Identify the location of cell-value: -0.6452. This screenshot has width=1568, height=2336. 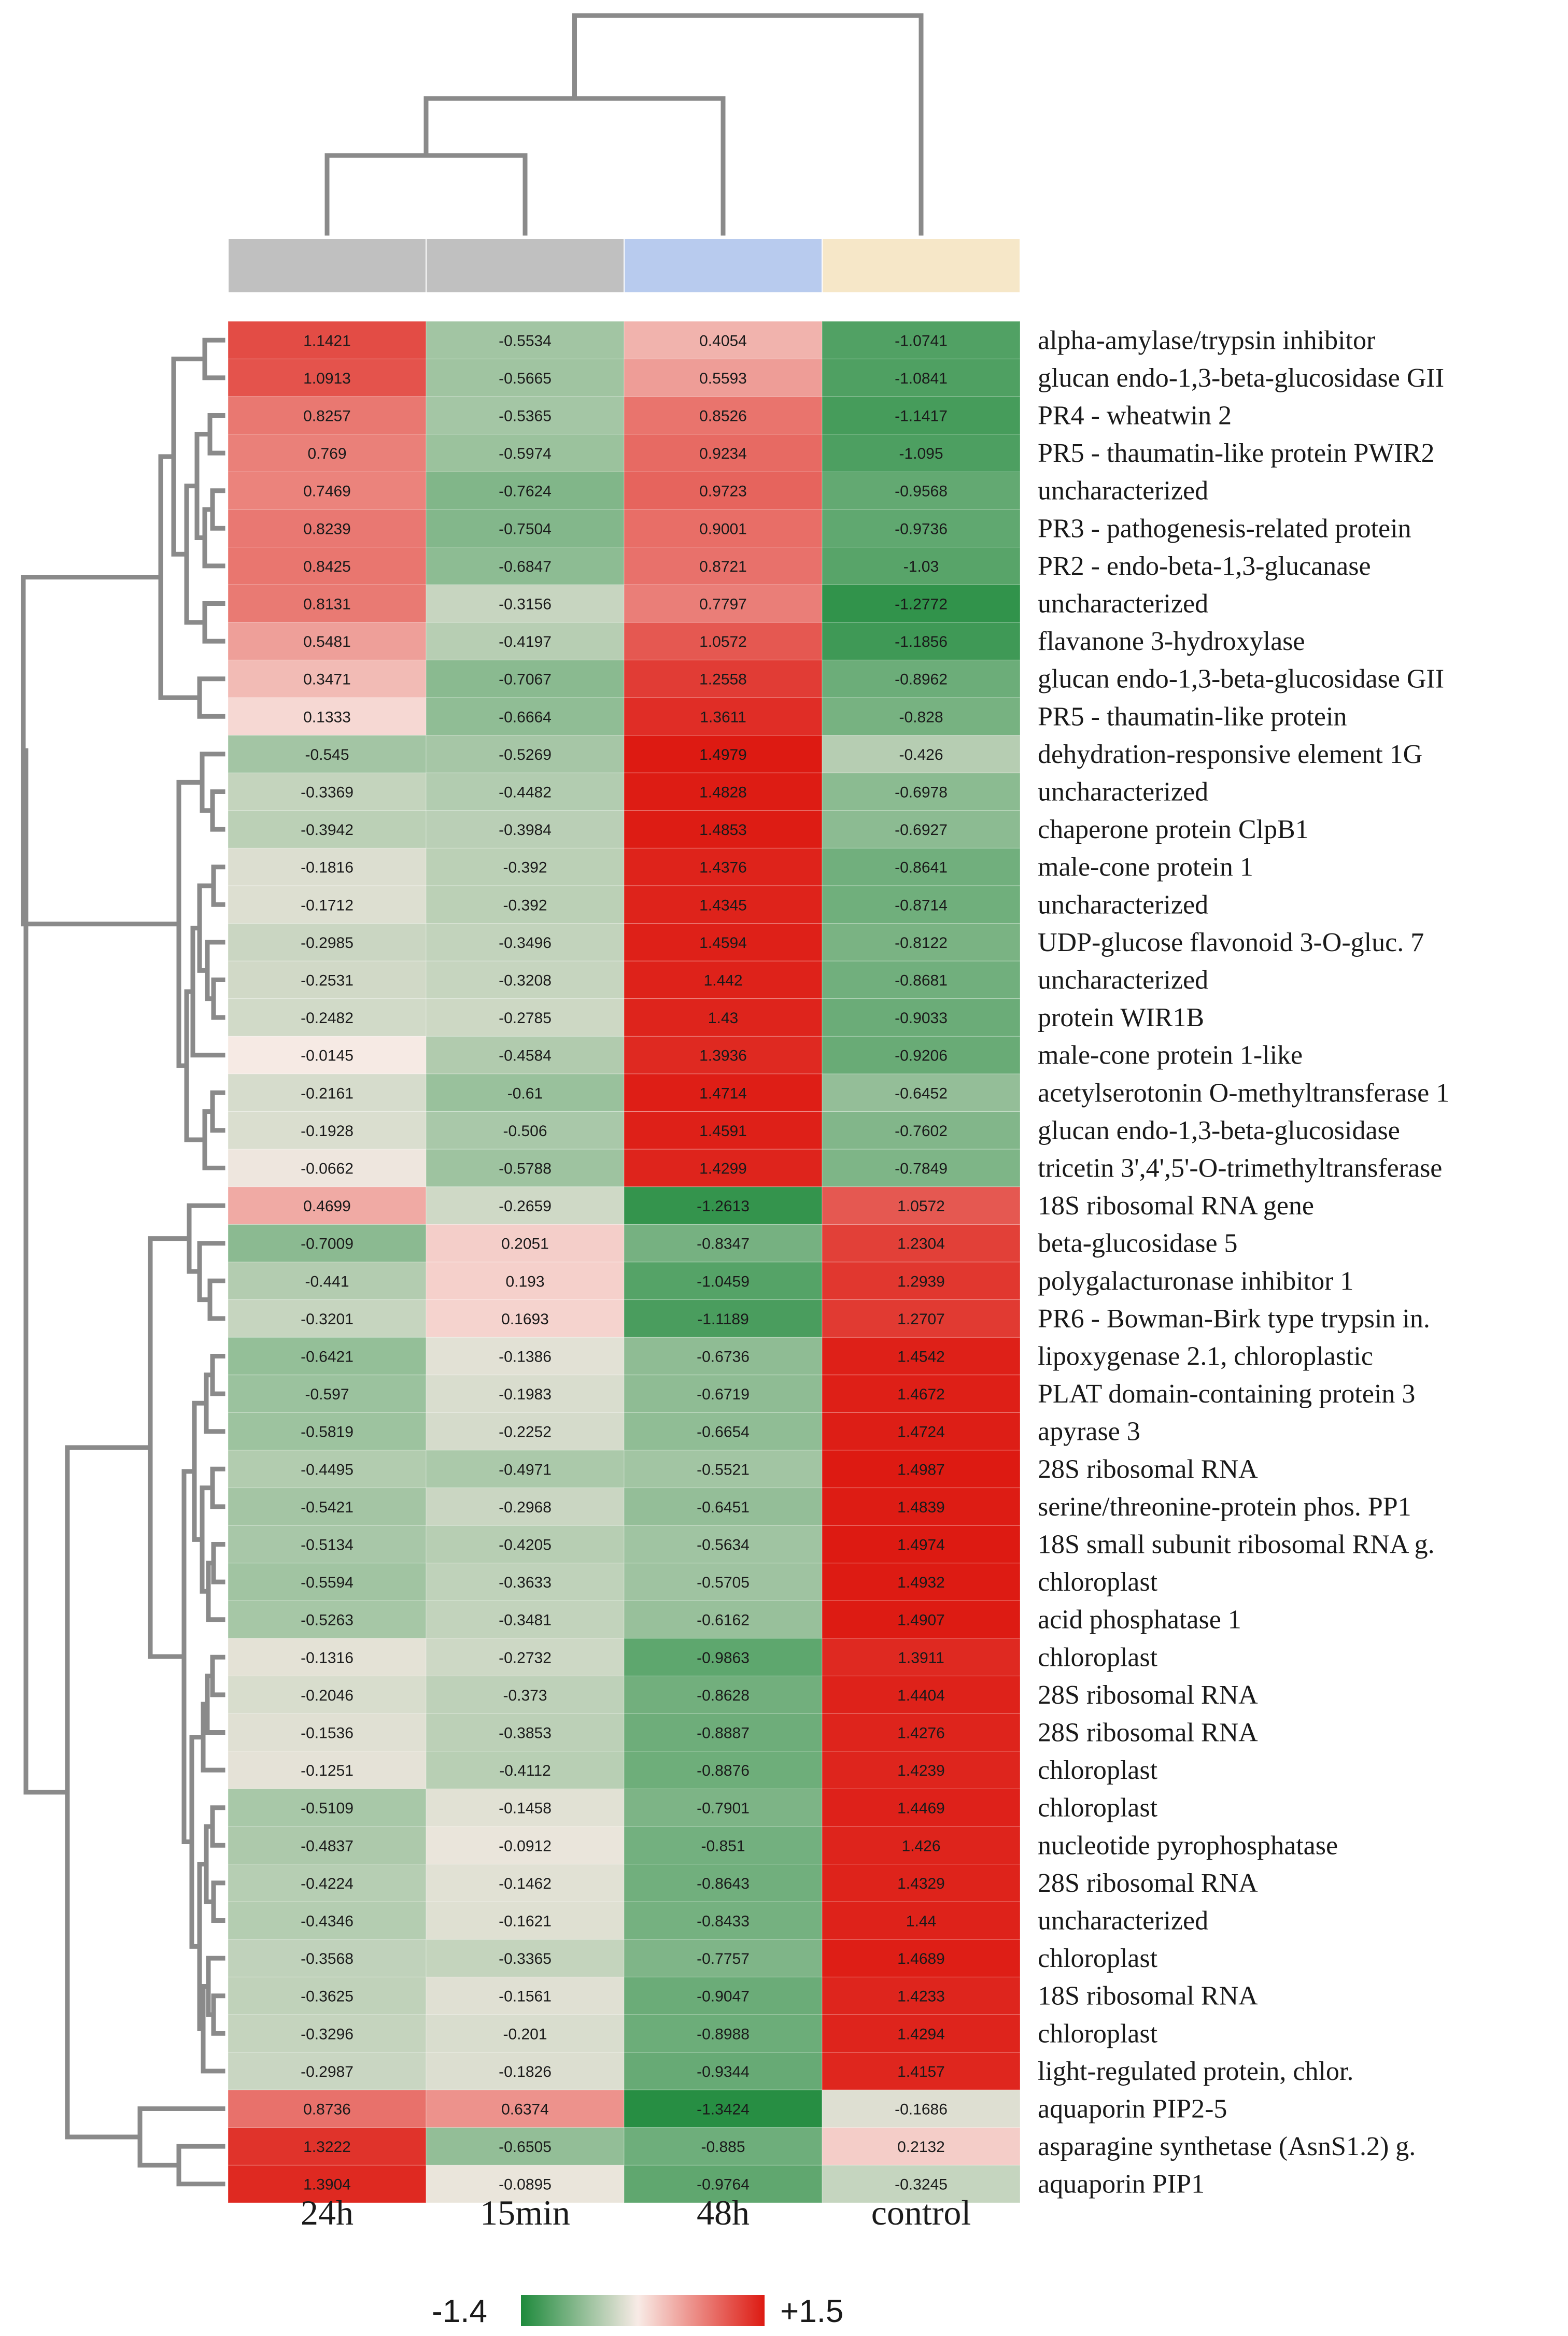
(921, 1093).